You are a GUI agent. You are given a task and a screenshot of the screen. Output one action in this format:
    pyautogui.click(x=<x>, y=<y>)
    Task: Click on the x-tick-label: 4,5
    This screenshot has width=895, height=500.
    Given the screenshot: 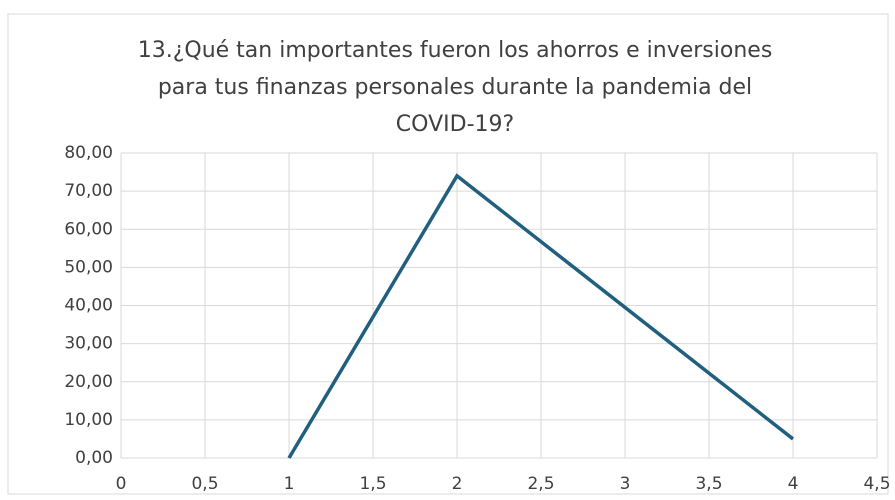 What is the action you would take?
    pyautogui.click(x=876, y=484)
    